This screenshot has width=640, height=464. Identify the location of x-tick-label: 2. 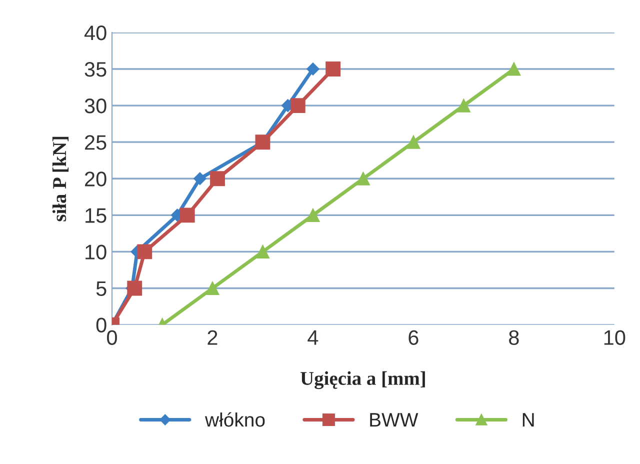
(213, 337).